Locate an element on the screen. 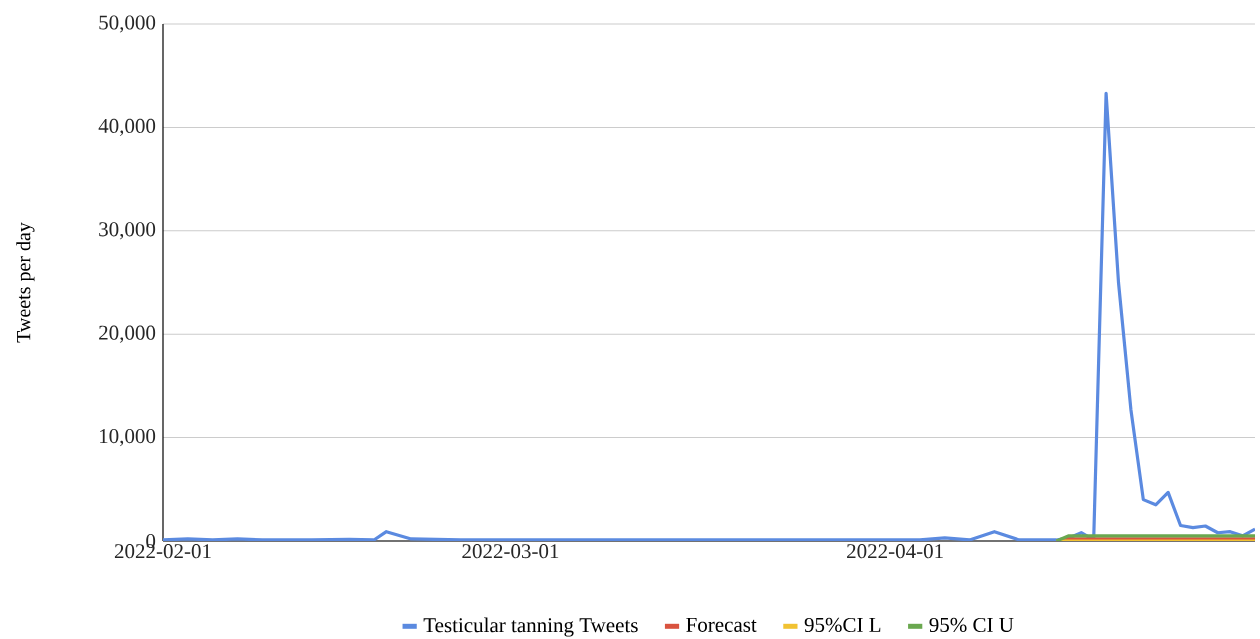 Image resolution: width=1260 pixels, height=639 pixels. legend-label: Testicular tanning Tweets is located at coordinates (530, 627).